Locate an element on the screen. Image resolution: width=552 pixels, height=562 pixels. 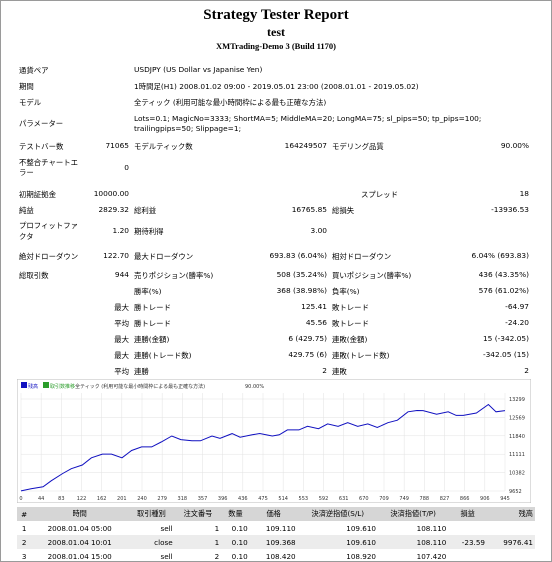
spread-value: 18 is located at coordinates (524, 193).